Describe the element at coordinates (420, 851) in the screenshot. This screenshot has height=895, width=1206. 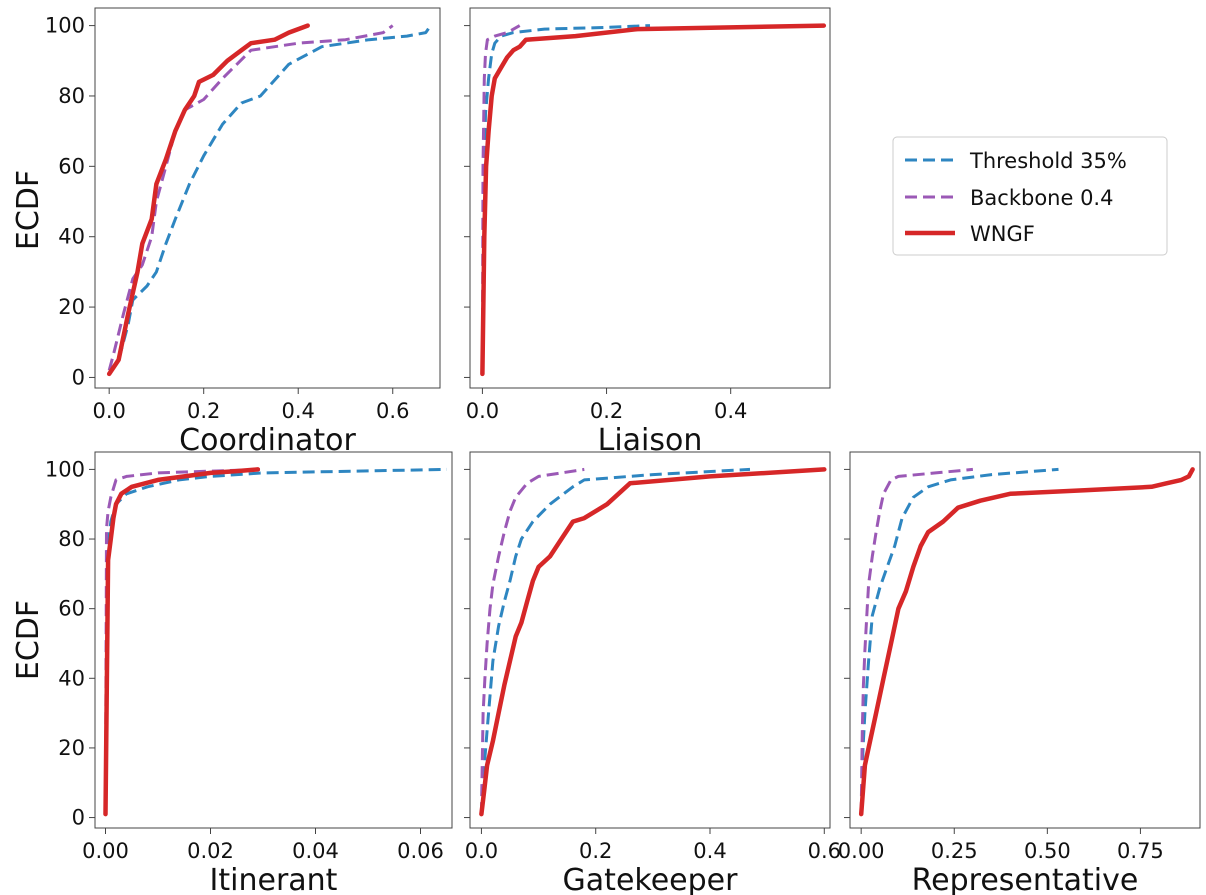
I see `x-tick-label: 0.06` at that location.